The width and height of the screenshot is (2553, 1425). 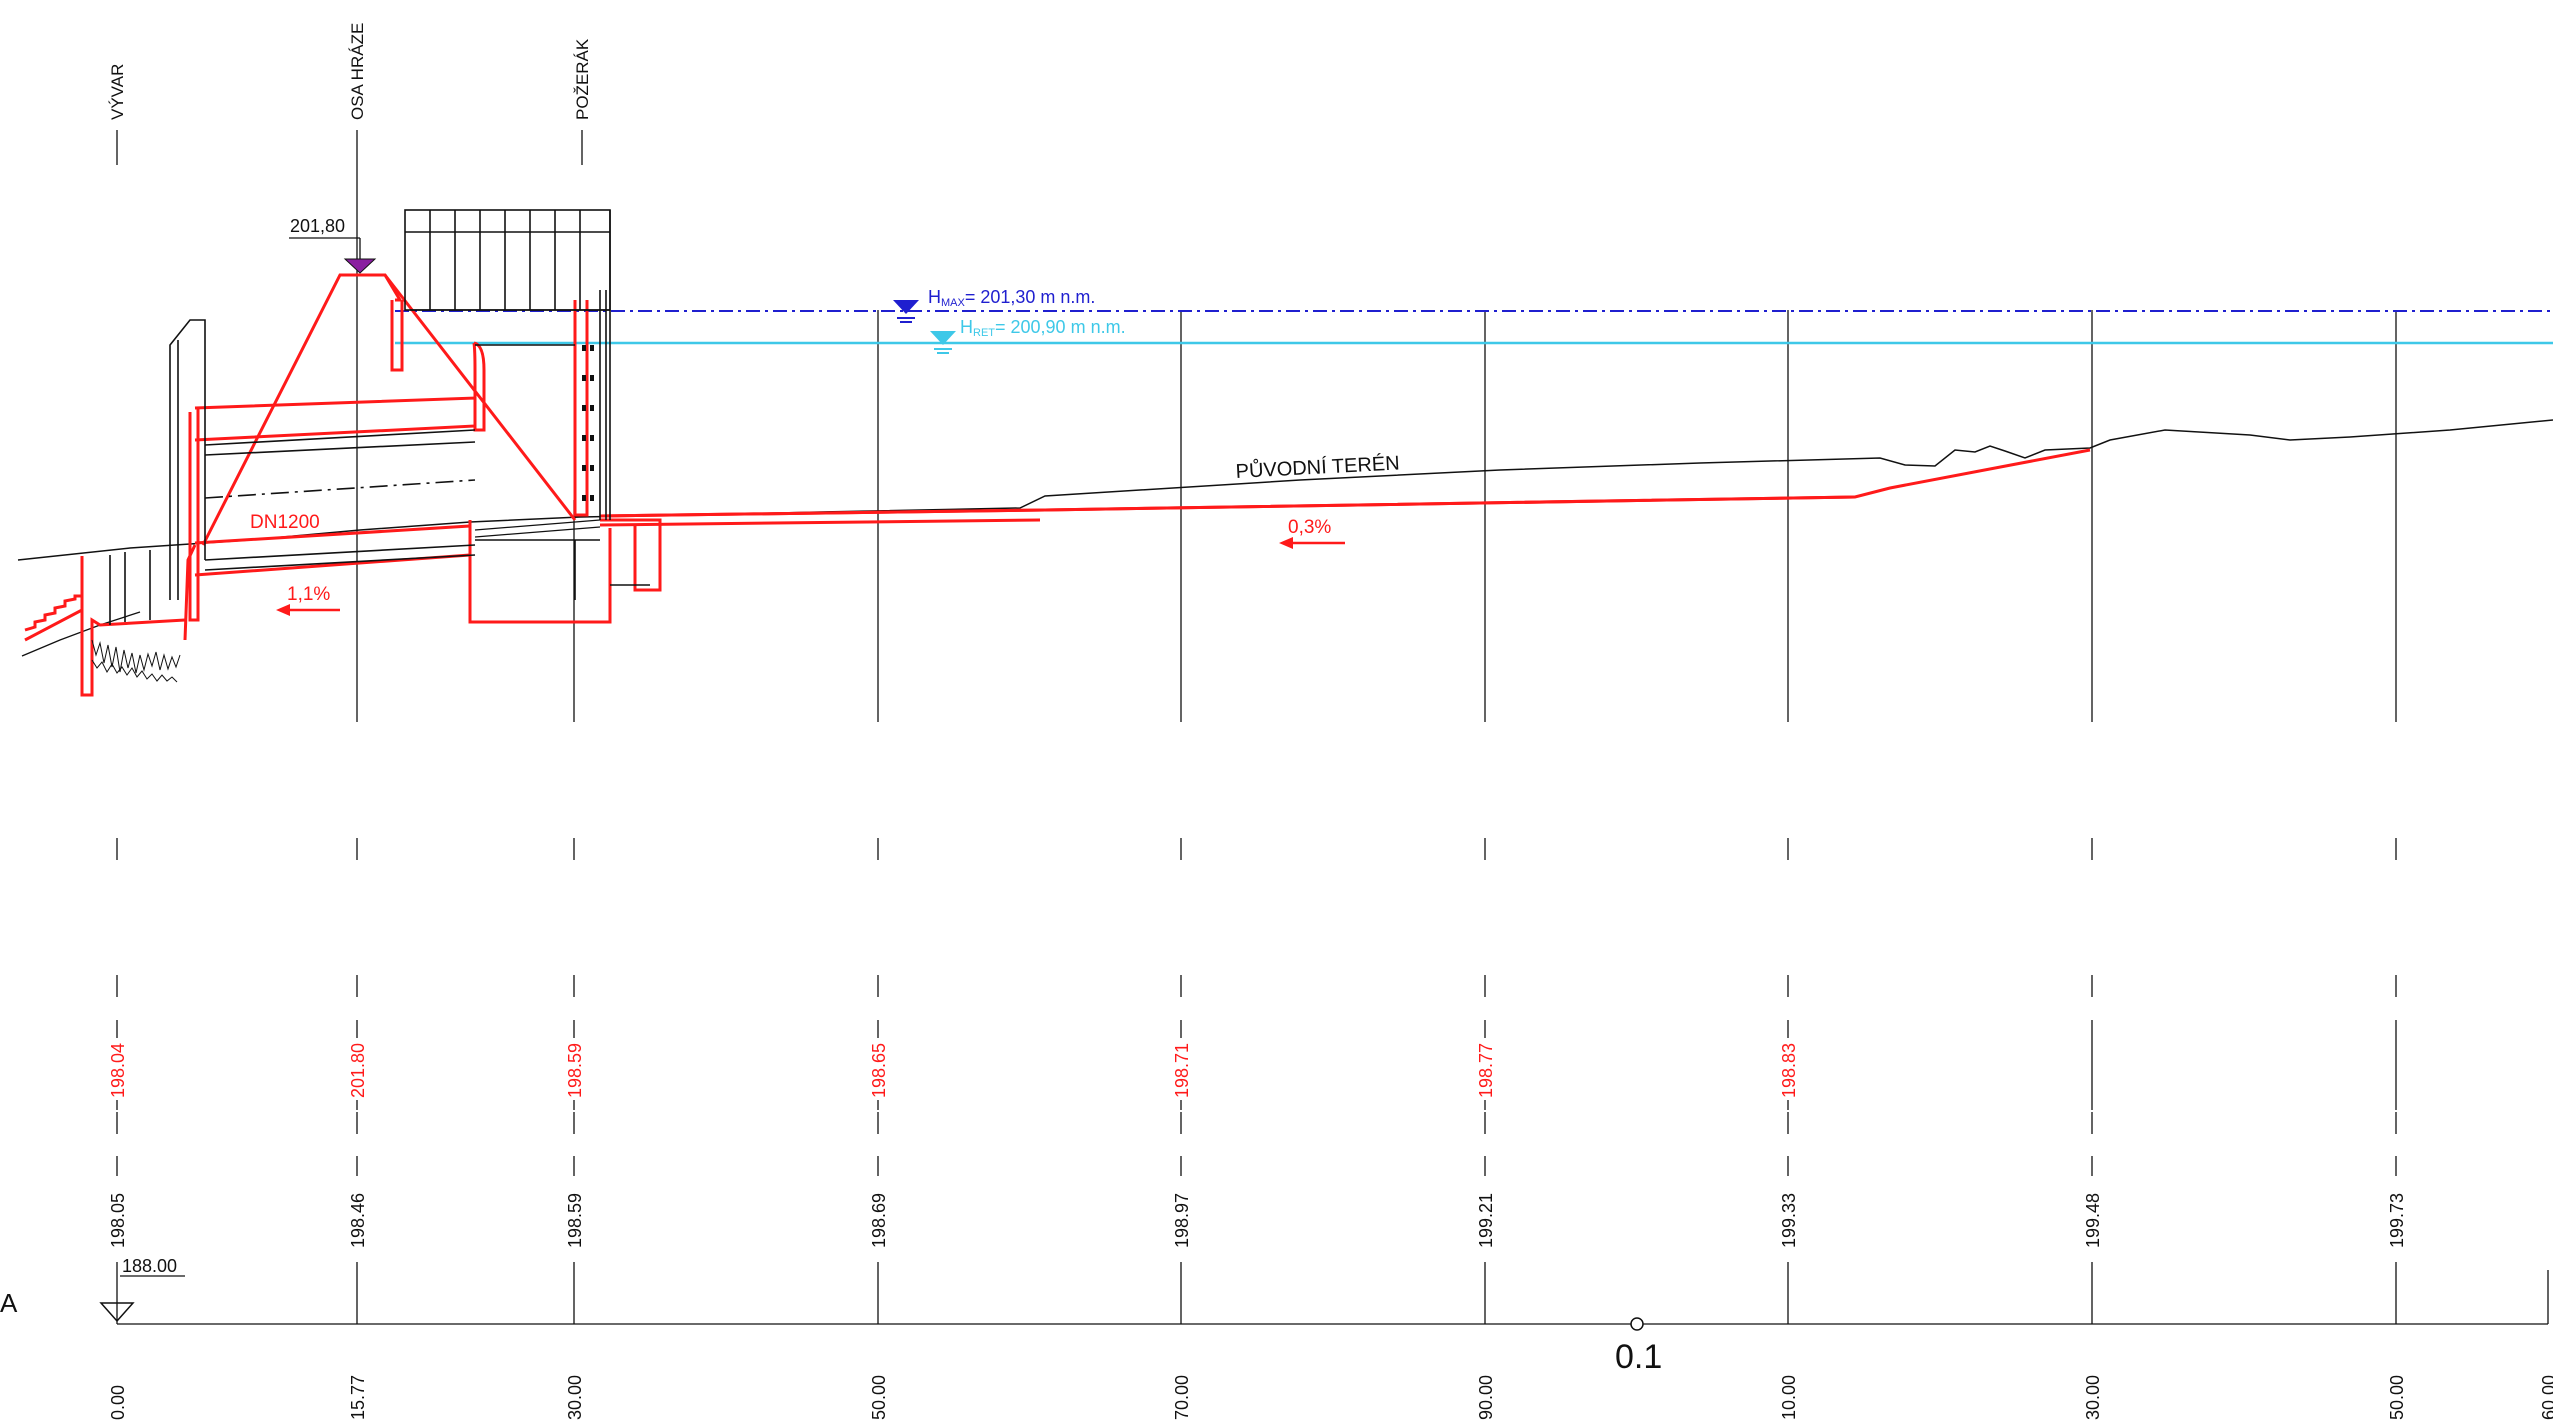 I want to click on vyvar-structure, so click(x=292, y=472).